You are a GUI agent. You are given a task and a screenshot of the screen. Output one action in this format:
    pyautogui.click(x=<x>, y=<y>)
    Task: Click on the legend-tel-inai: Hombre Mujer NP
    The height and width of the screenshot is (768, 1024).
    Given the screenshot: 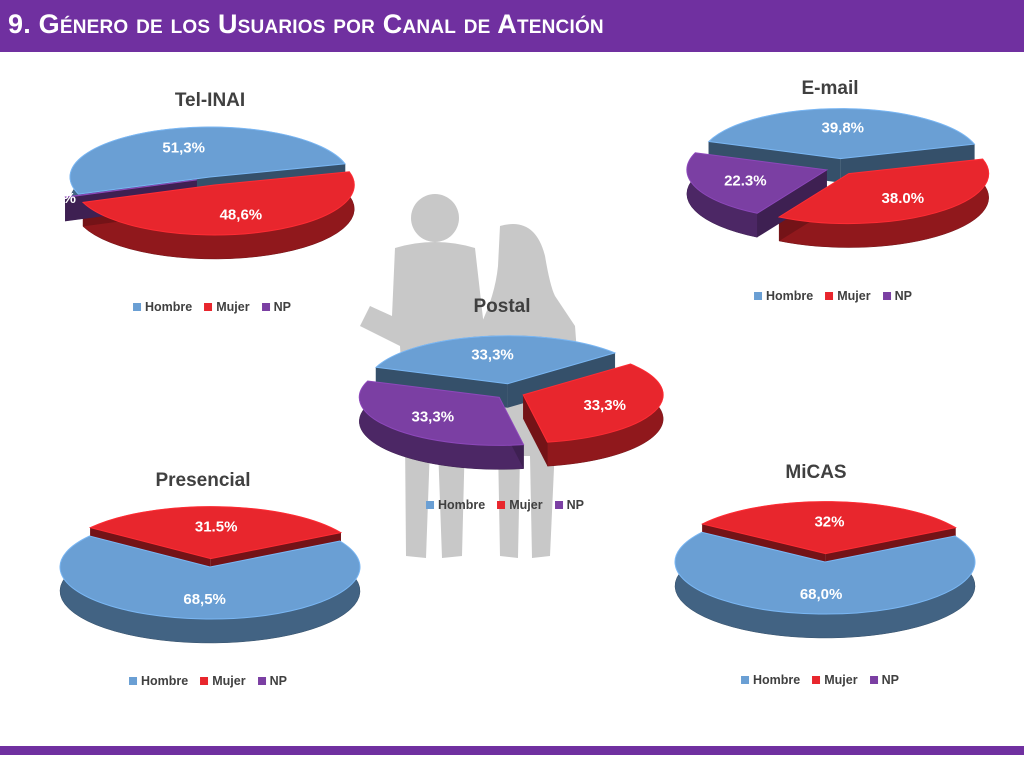 What is the action you would take?
    pyautogui.click(x=212, y=307)
    